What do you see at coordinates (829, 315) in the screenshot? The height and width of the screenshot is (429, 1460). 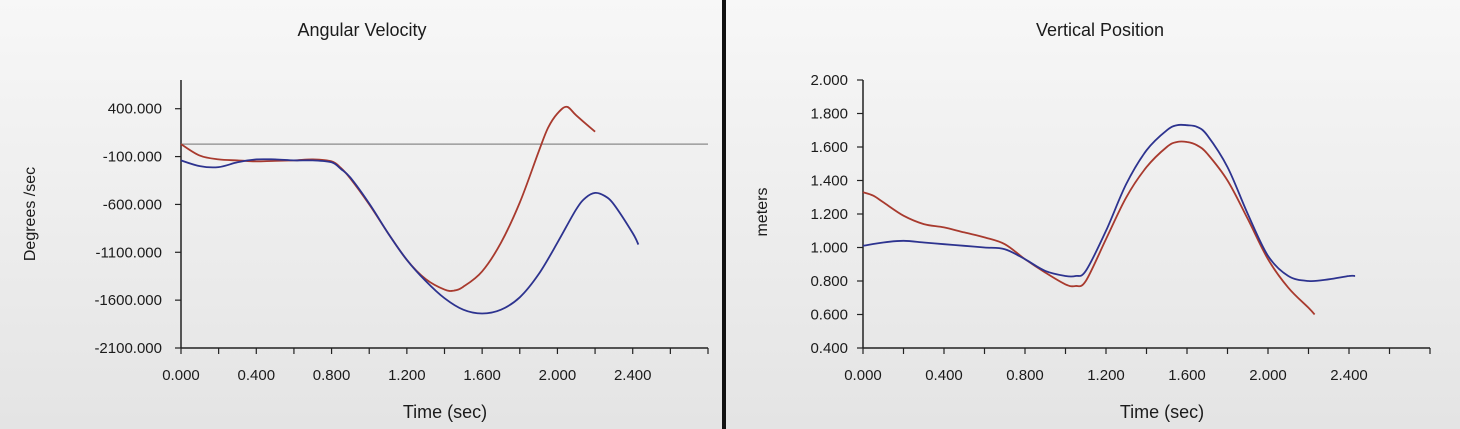 I see `y-tick-label: 0.600` at bounding box center [829, 315].